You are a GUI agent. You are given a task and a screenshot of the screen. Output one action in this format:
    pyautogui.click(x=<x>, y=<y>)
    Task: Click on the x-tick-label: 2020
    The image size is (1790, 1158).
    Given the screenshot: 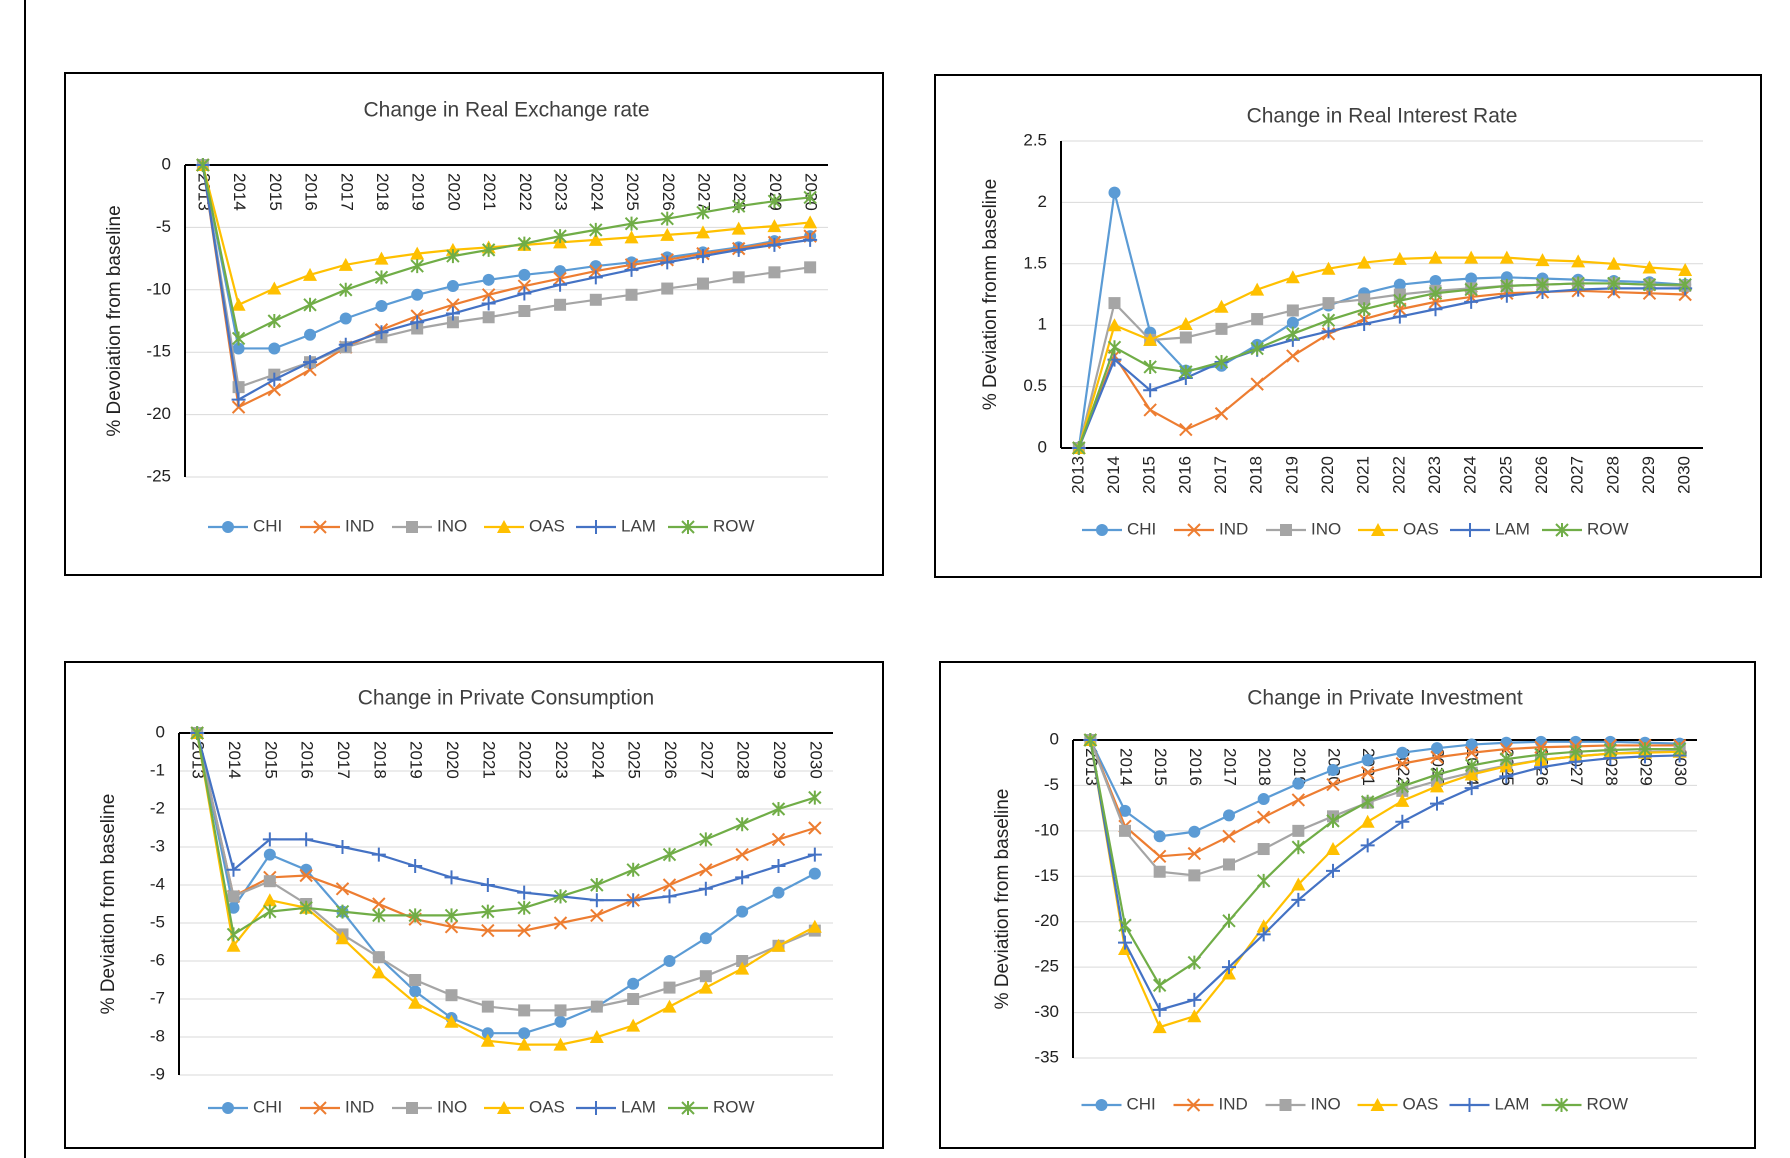 What is the action you would take?
    pyautogui.click(x=453, y=192)
    